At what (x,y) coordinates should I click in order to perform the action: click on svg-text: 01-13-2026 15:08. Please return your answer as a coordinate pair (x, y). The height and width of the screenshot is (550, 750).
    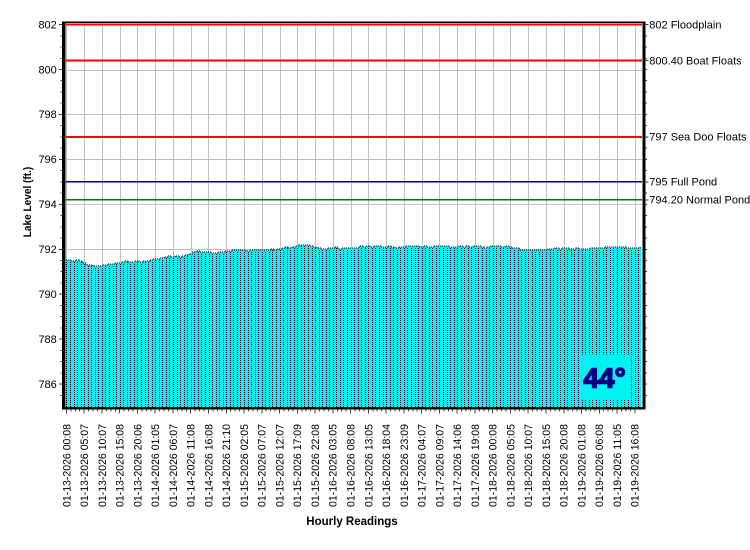
    Looking at the image, I should click on (121, 465).